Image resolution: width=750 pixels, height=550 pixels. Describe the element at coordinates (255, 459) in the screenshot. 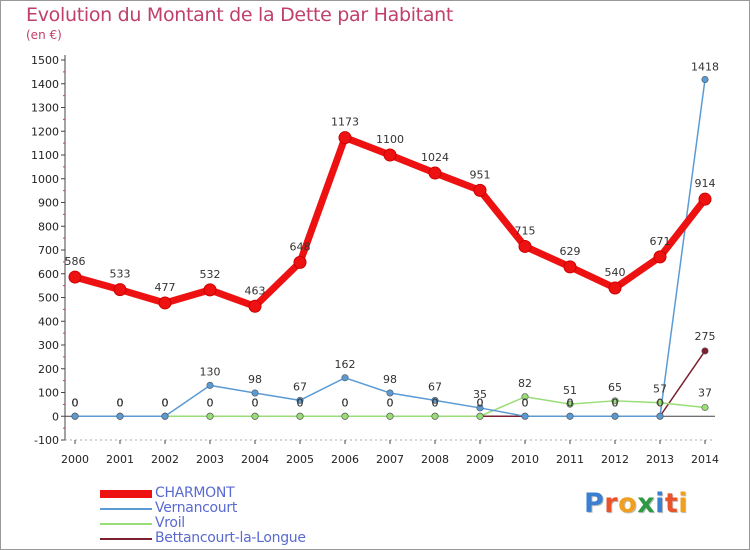

I see `x-tick-label: 2004` at that location.